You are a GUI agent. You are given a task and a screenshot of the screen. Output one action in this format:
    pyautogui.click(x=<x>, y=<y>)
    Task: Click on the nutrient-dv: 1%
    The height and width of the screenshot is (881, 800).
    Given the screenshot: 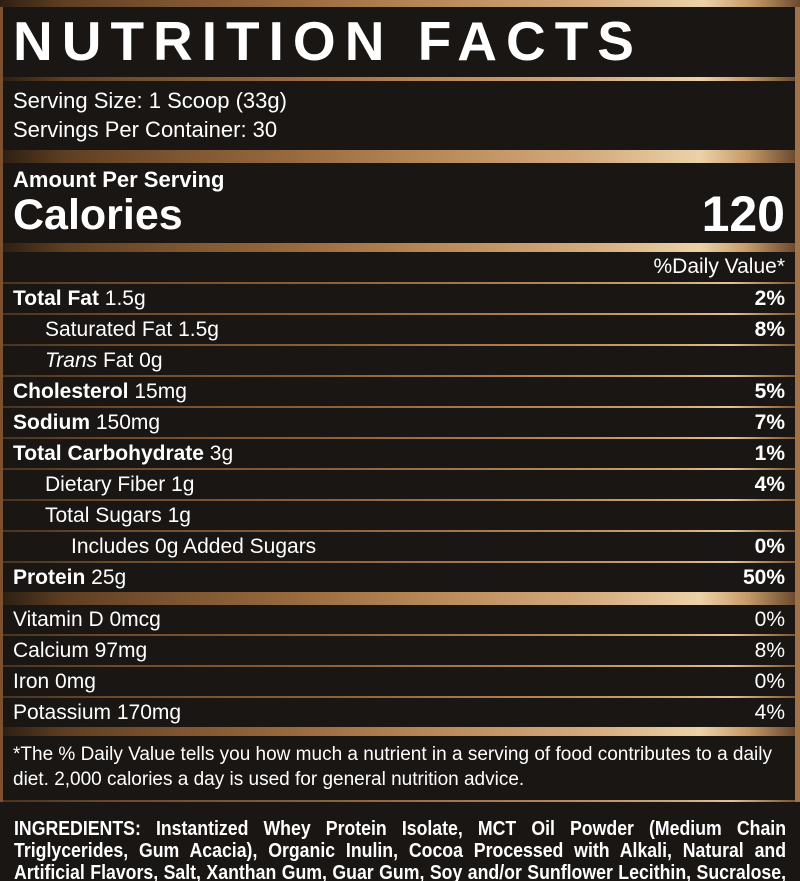 What is the action you would take?
    pyautogui.click(x=769, y=453)
    